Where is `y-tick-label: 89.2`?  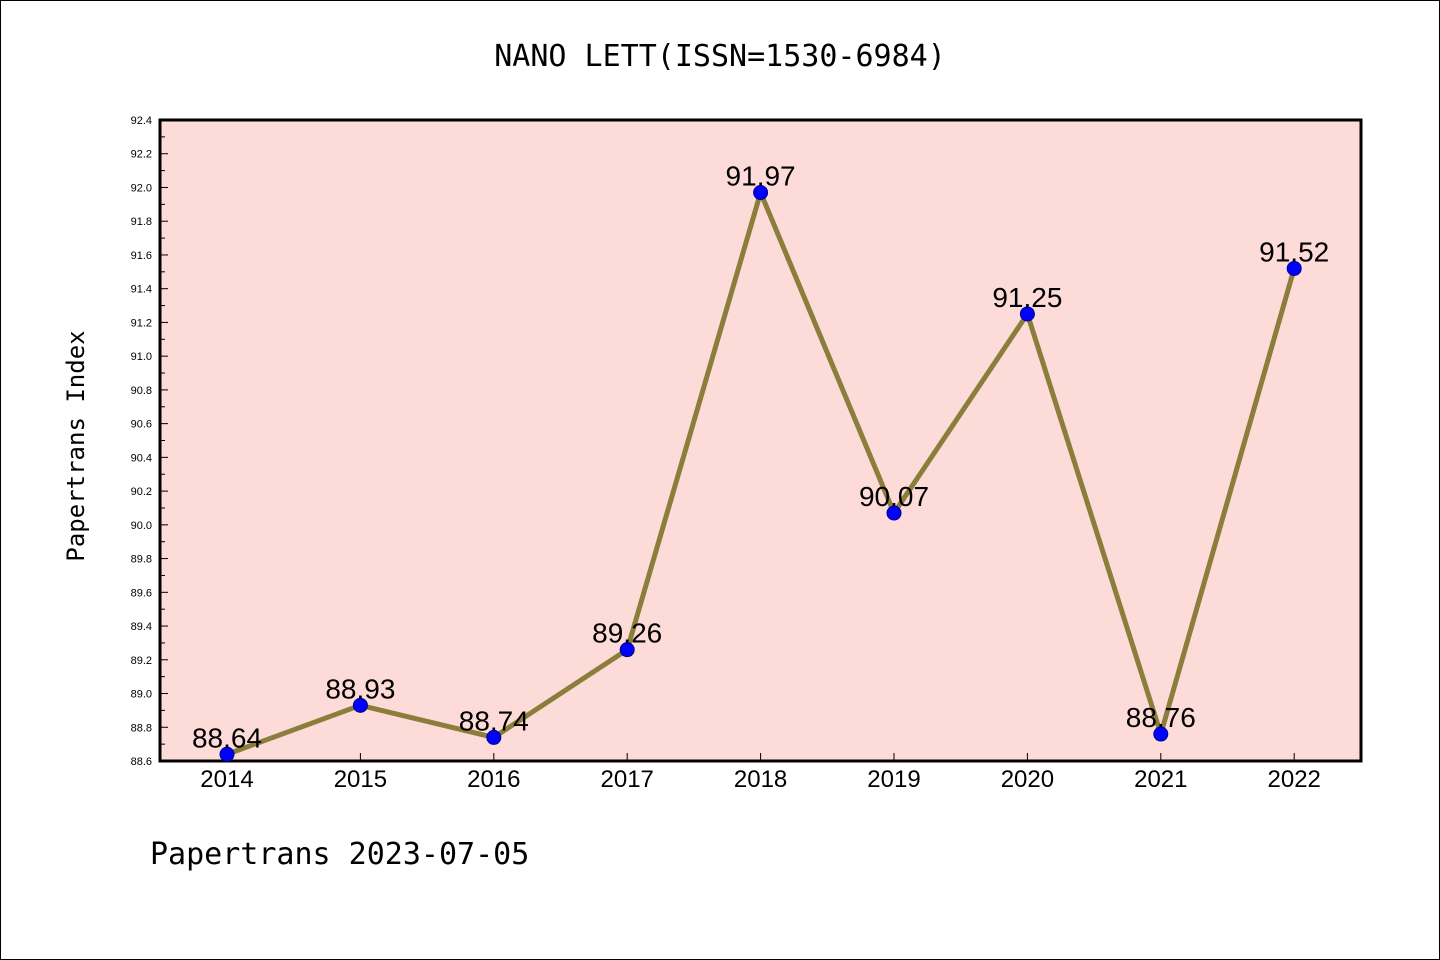
y-tick-label: 89.2 is located at coordinates (141, 661).